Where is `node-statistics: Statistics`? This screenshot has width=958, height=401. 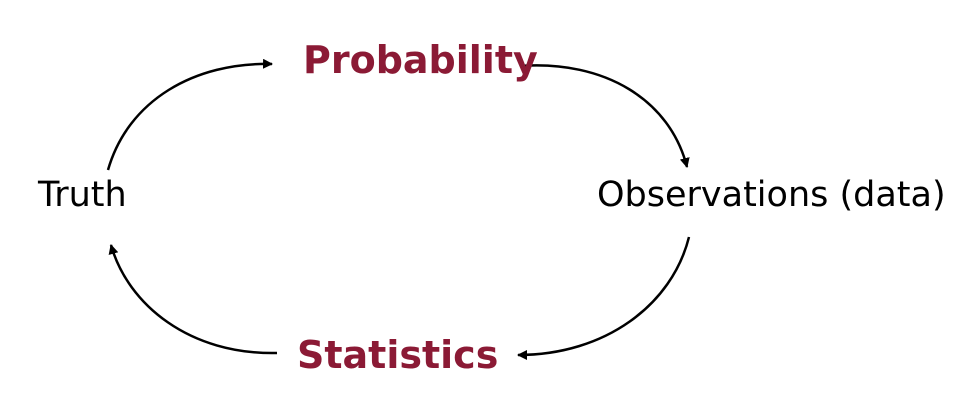 node-statistics: Statistics is located at coordinates (398, 355).